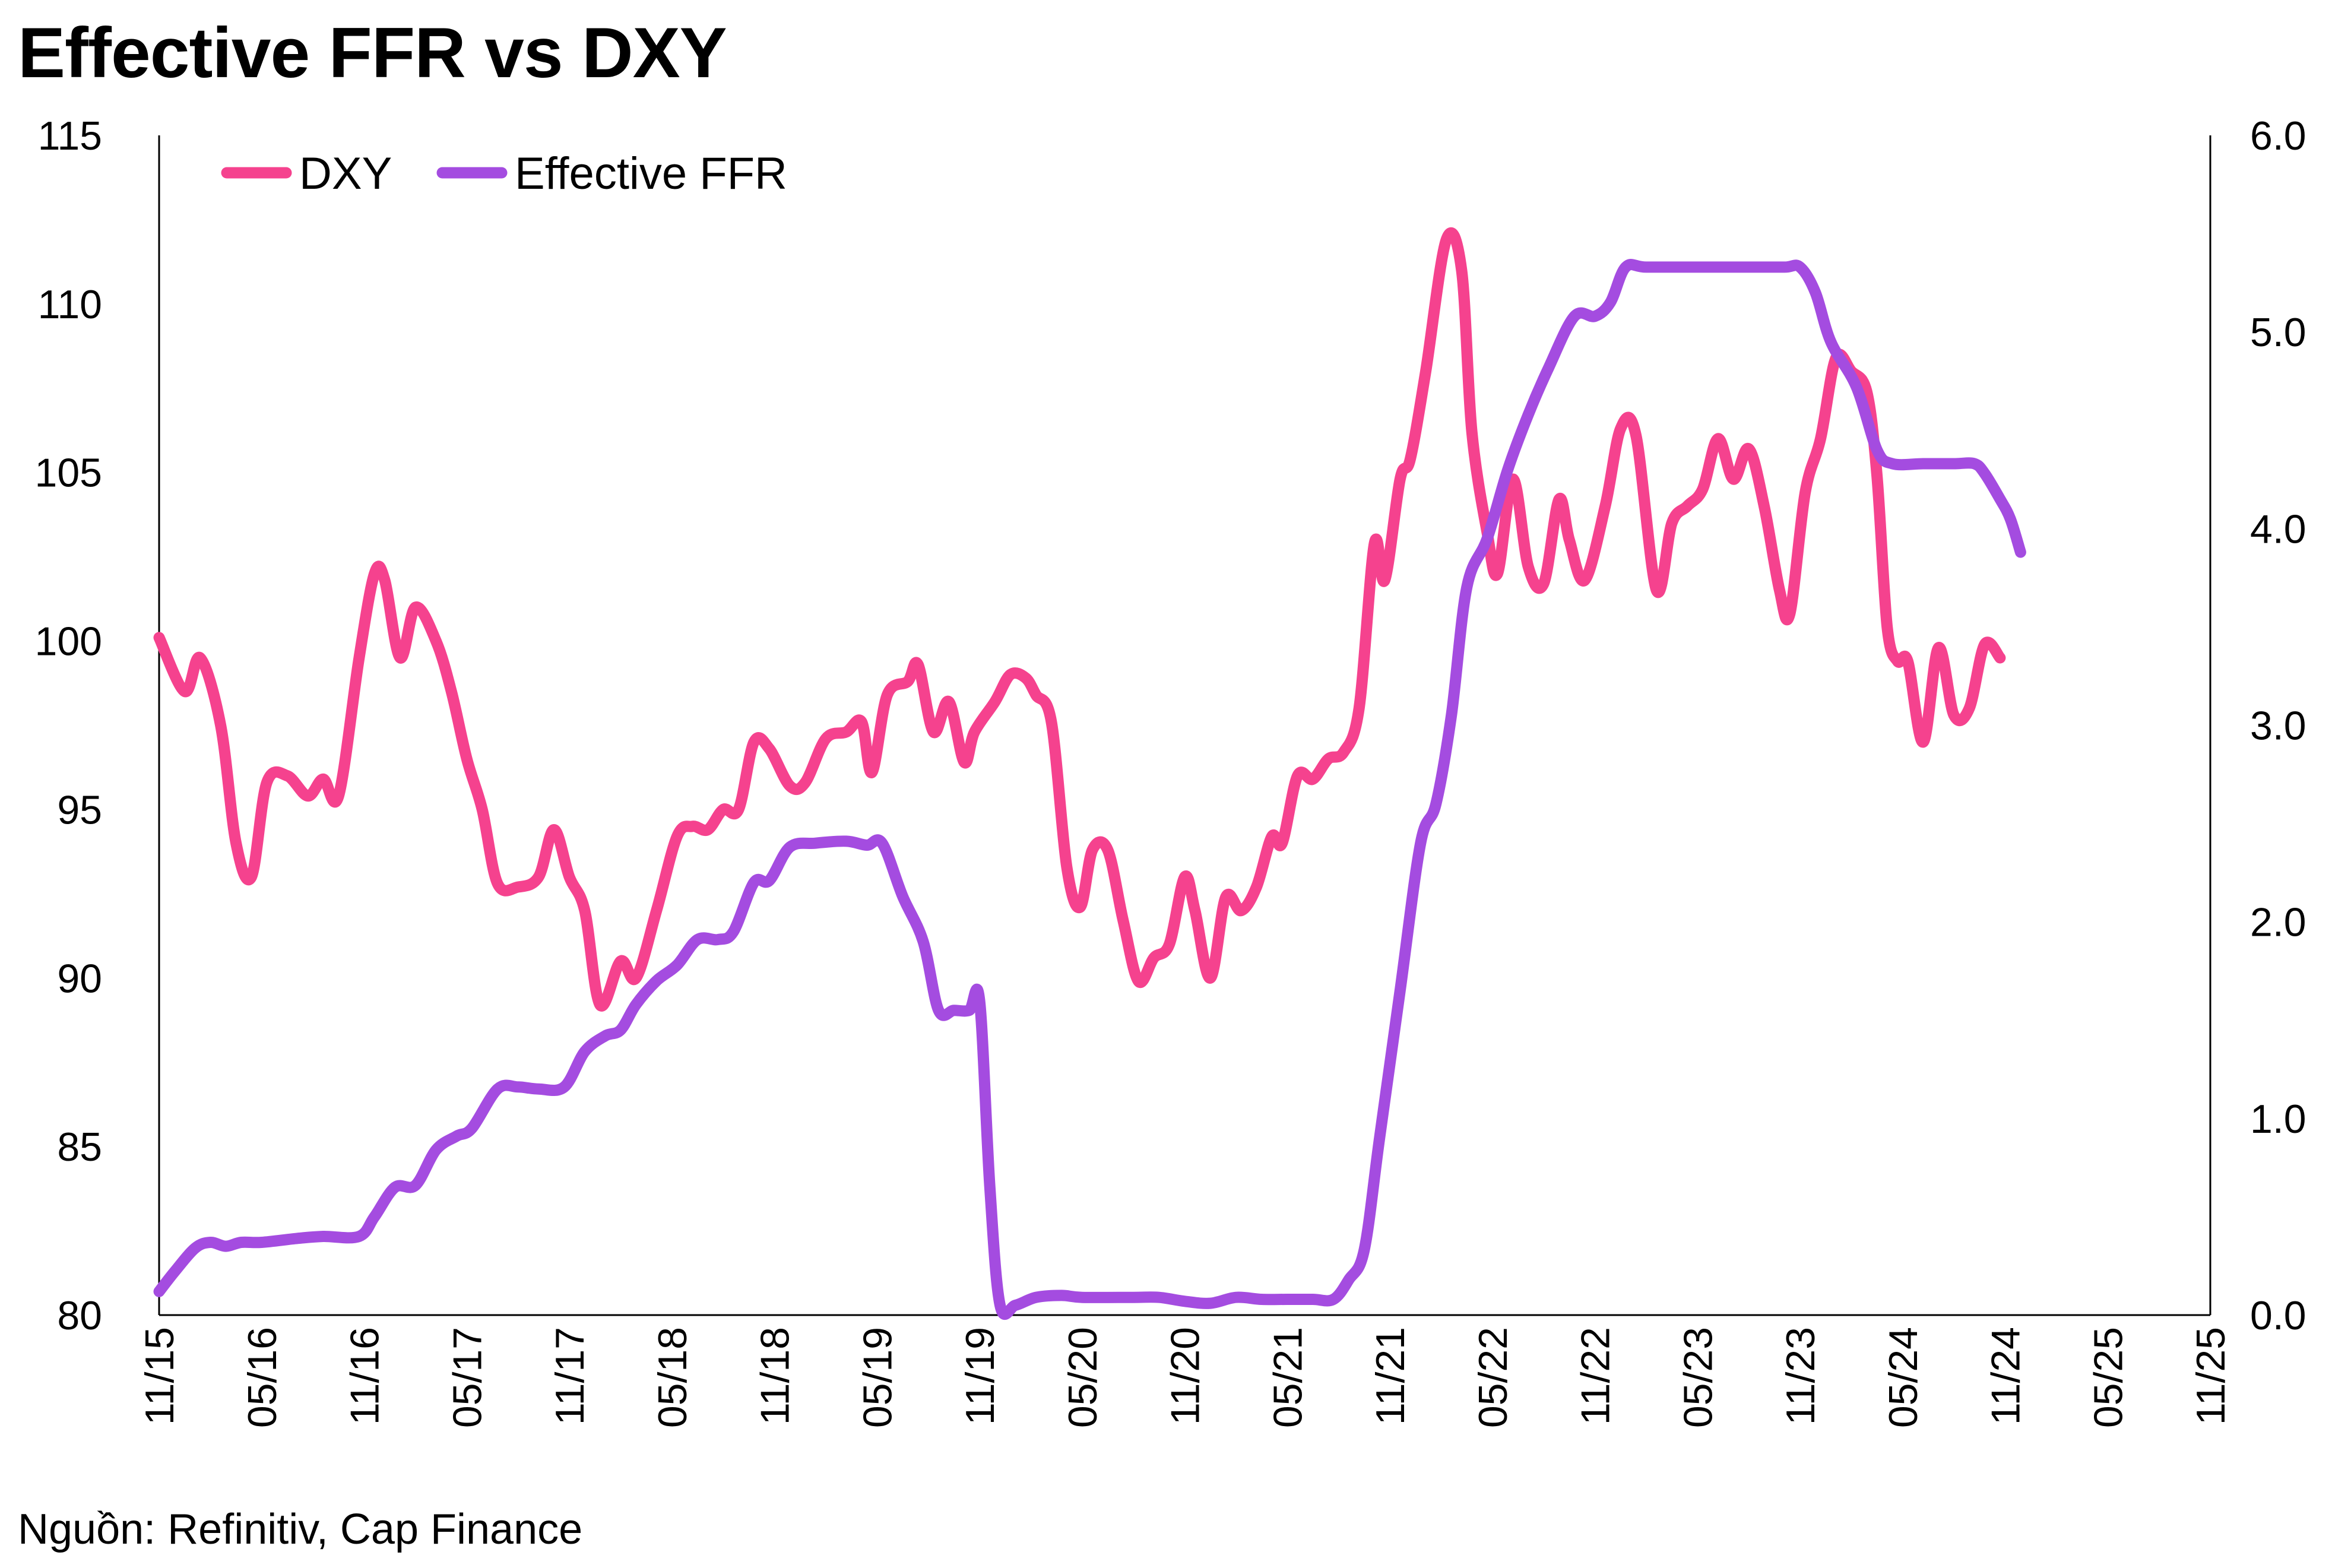 Image resolution: width=2351 pixels, height=1568 pixels. I want to click on x-tick-label: 11/21, so click(1390, 1376).